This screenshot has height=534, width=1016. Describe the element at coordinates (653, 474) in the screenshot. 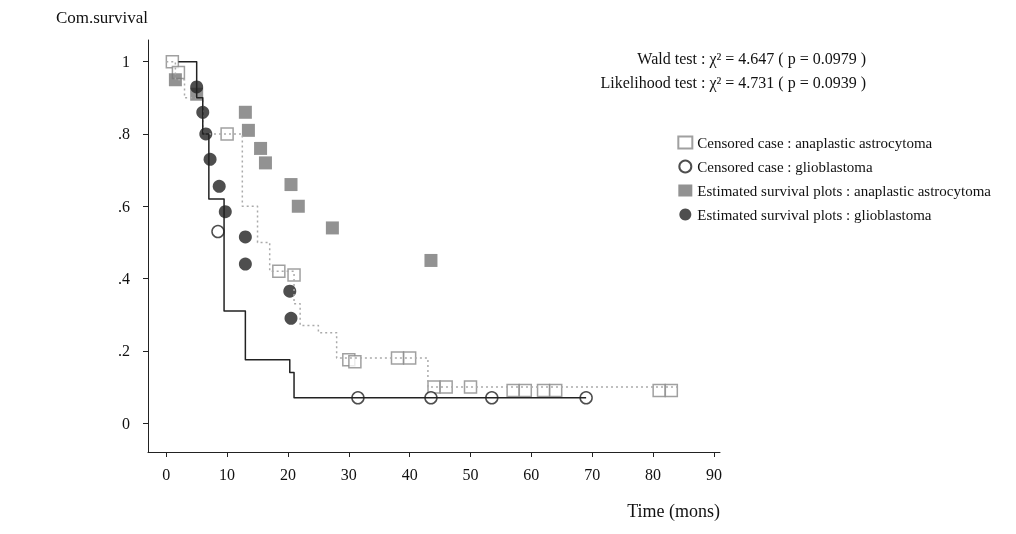

I see `x-tick-label: 80` at that location.